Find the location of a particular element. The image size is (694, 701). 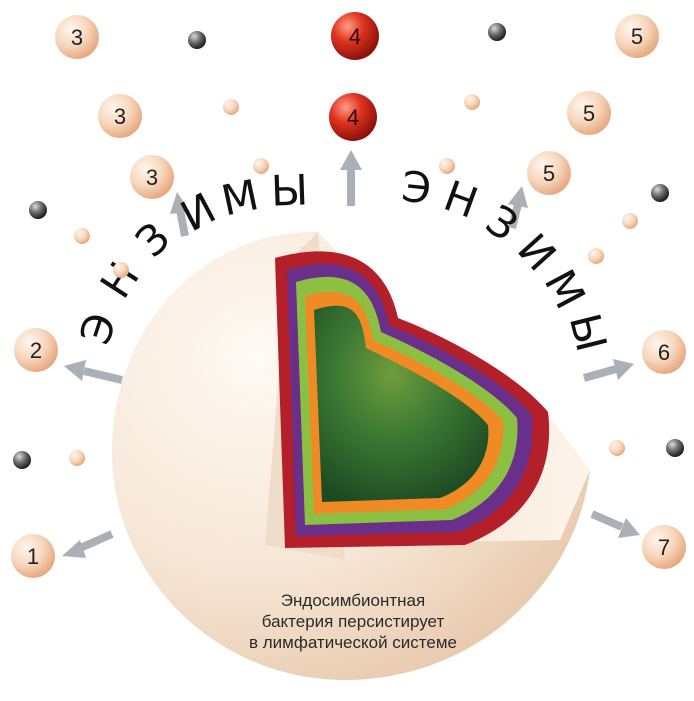

ball-7: 7 is located at coordinates (664, 547).